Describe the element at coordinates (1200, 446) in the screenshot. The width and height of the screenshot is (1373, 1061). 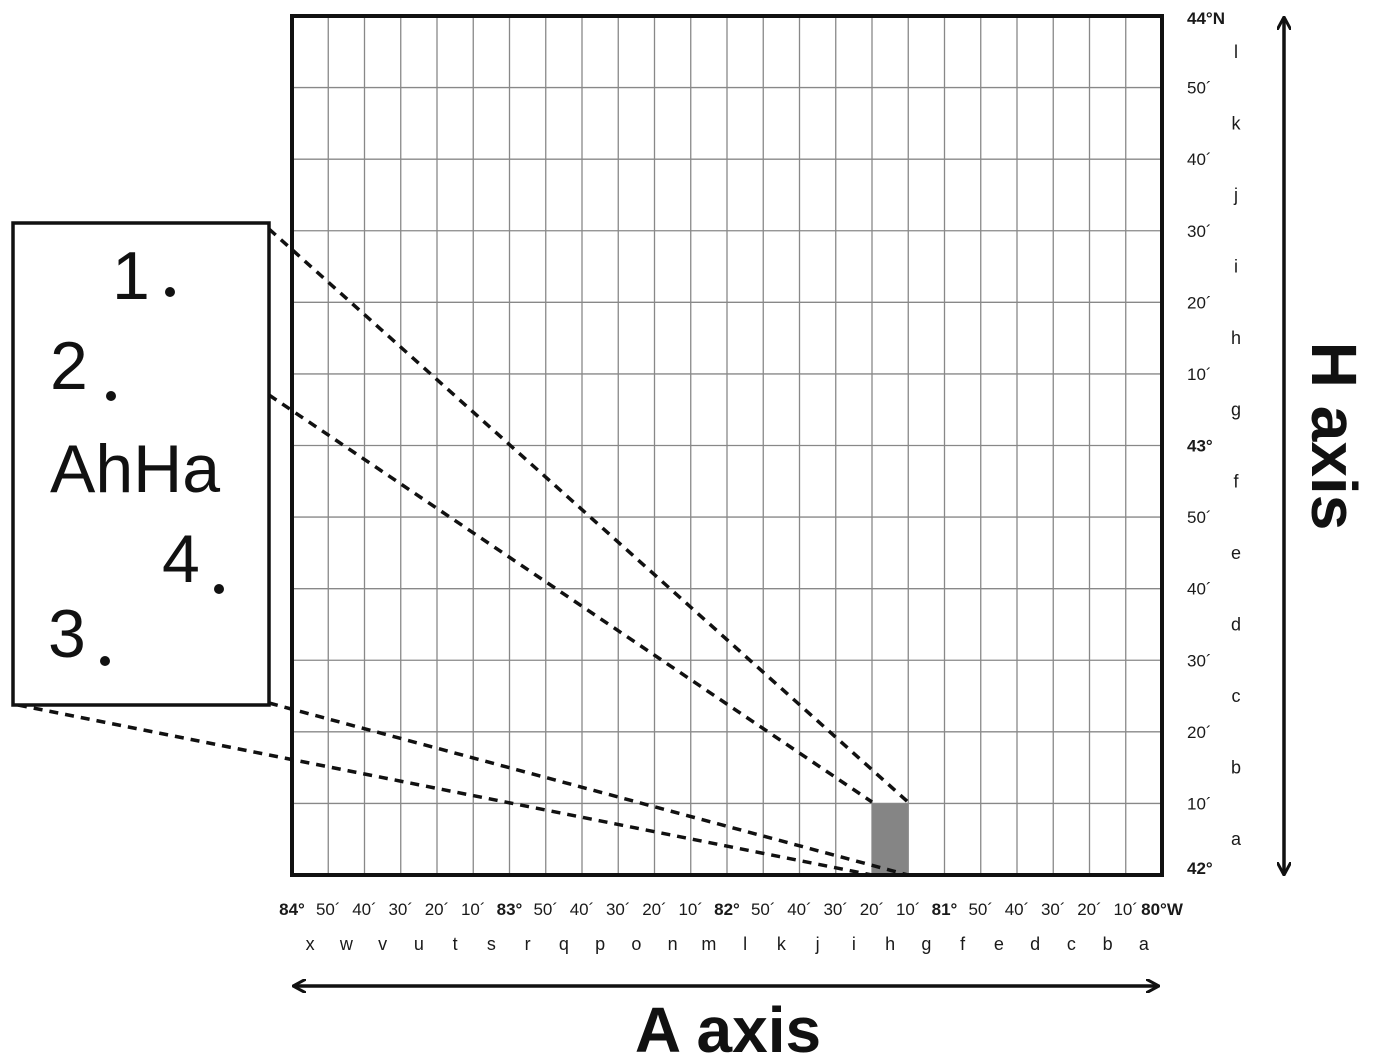
I see `y-tick-label: 43°` at that location.